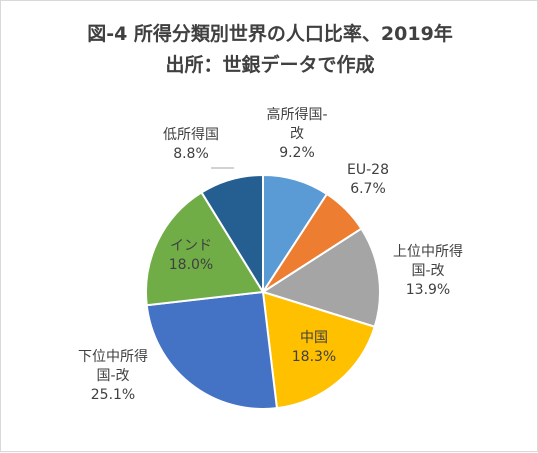 Image resolution: width=538 pixels, height=453 pixels. What do you see at coordinates (269, 64) in the screenshot?
I see `chart-subtitle: 出所：世銀データで作成` at bounding box center [269, 64].